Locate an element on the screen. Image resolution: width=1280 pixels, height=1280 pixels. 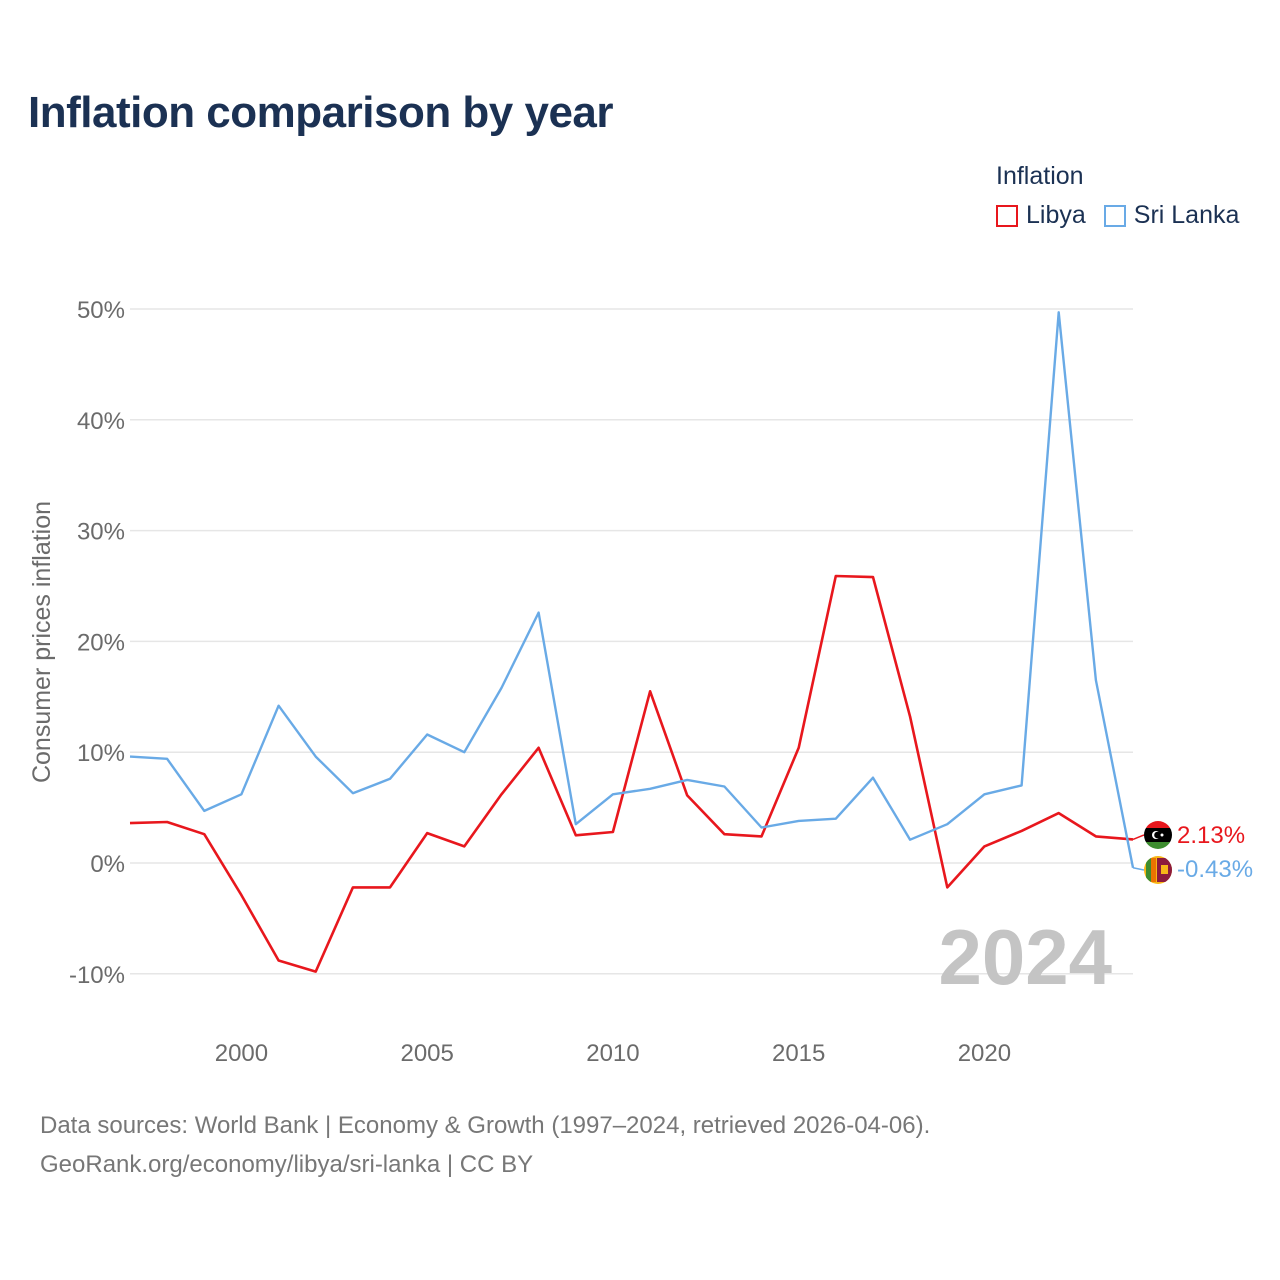
x-tick-label: 2020 is located at coordinates (984, 1053).